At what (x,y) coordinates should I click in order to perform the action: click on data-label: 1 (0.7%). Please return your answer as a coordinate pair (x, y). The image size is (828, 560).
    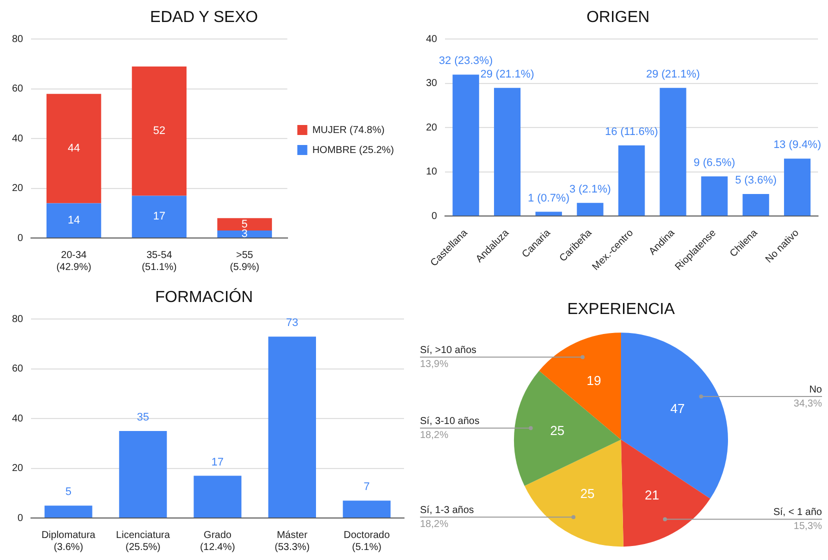
    Looking at the image, I should click on (549, 198).